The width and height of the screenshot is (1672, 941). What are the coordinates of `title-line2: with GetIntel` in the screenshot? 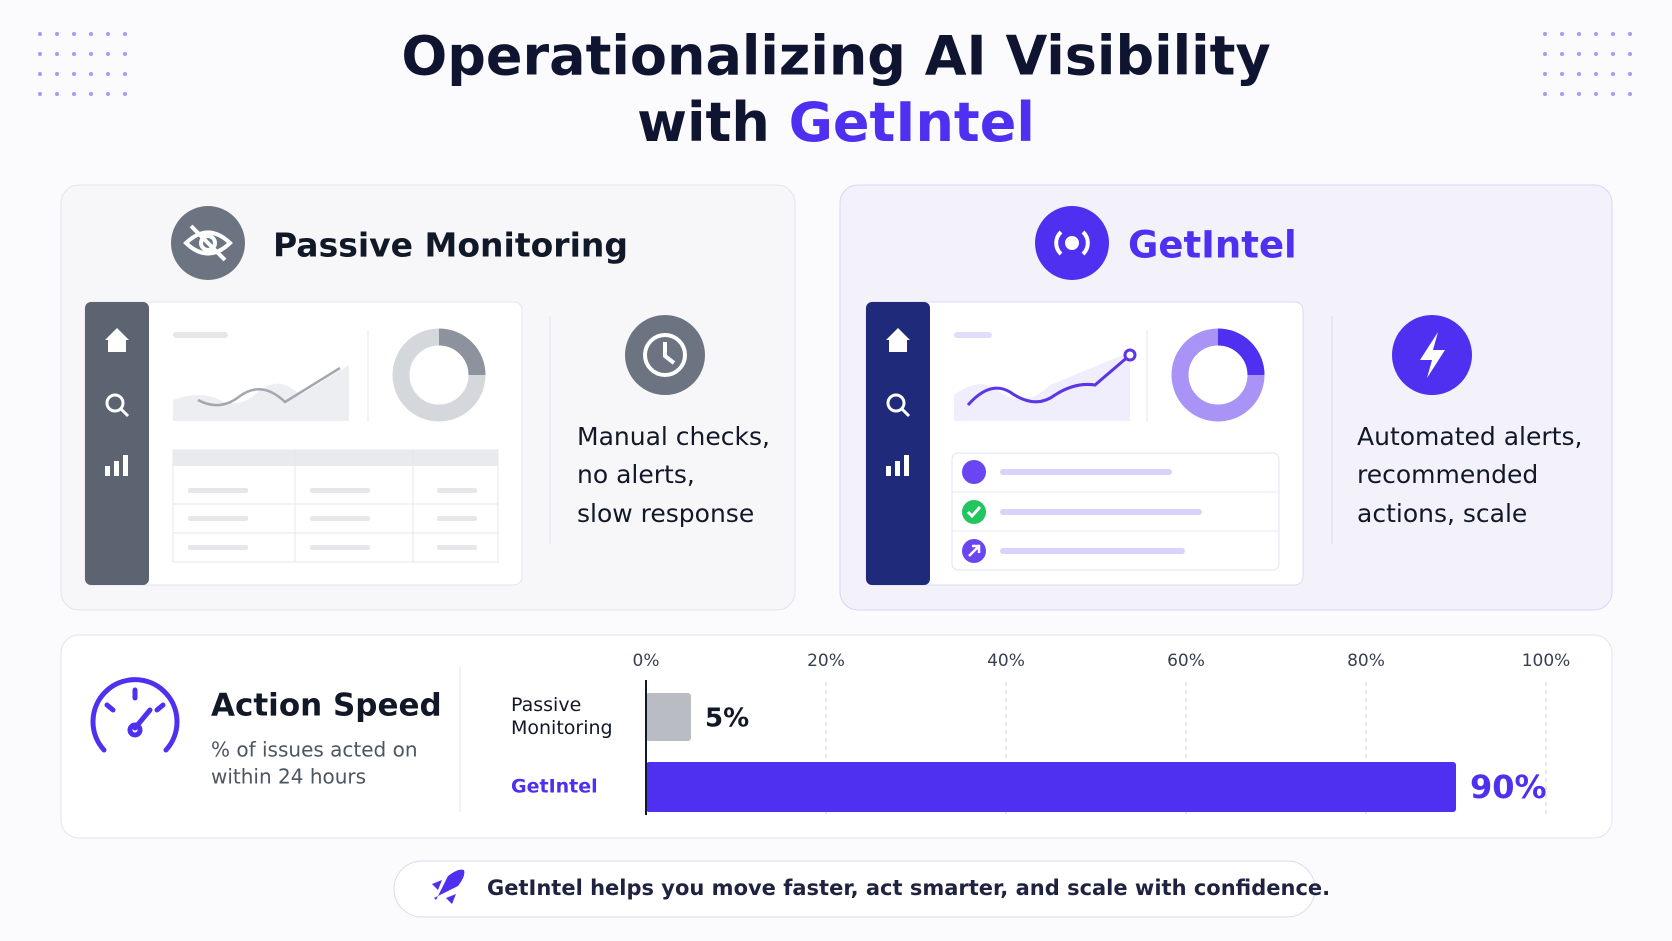 It's located at (836, 122).